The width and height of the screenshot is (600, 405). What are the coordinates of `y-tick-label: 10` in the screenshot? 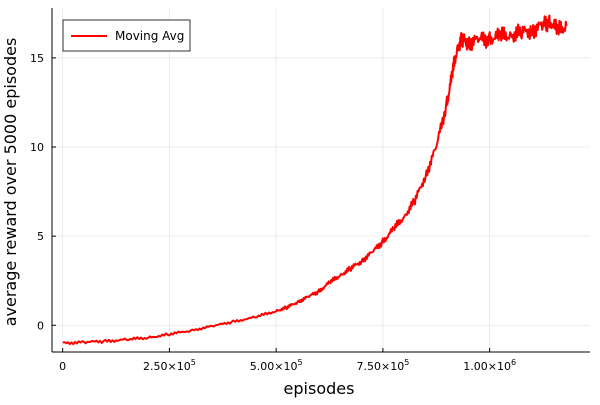 It's located at (37, 147).